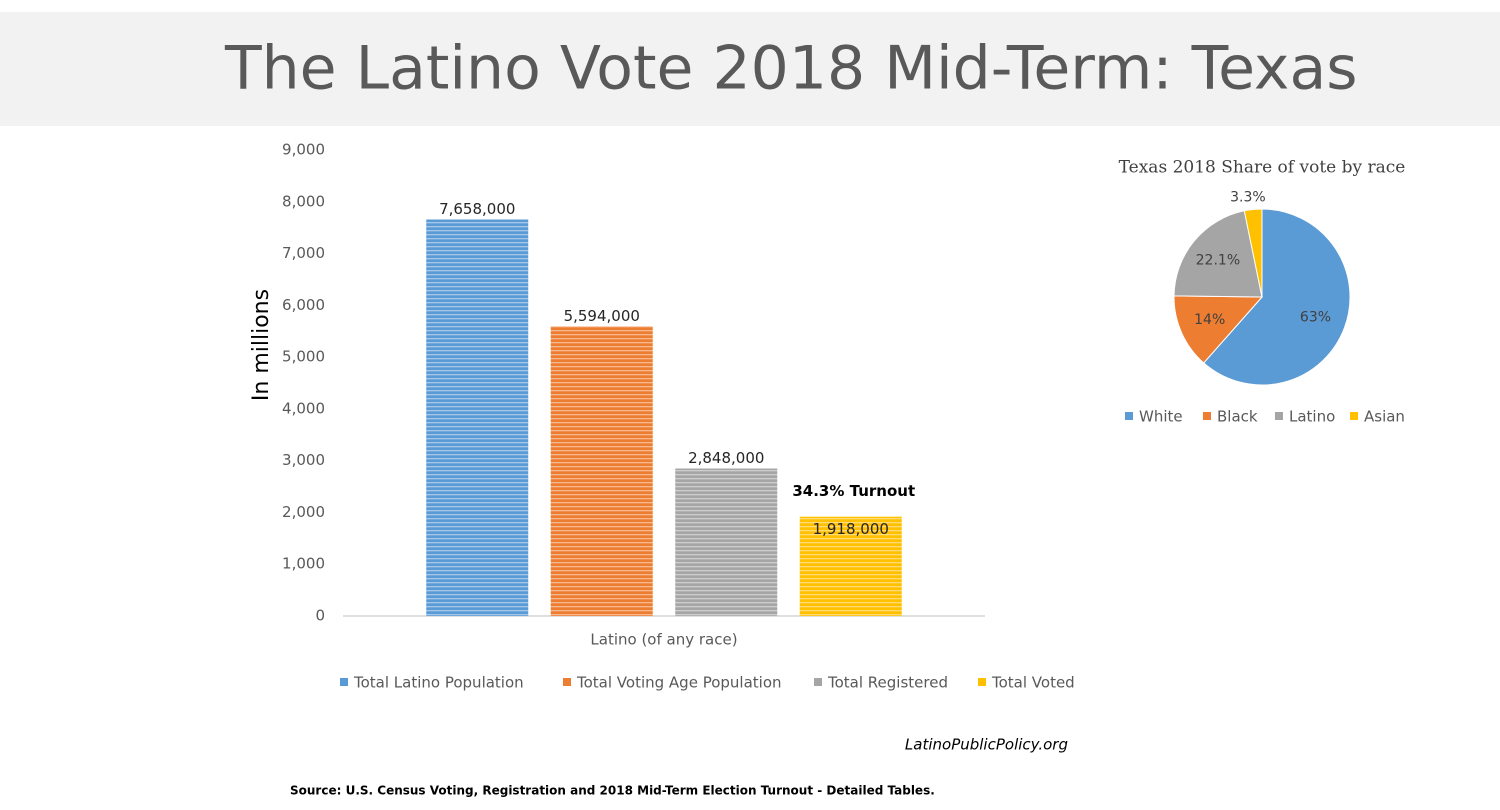  Describe the element at coordinates (1033, 683) in the screenshot. I see `legend-label: Total Voted` at that location.